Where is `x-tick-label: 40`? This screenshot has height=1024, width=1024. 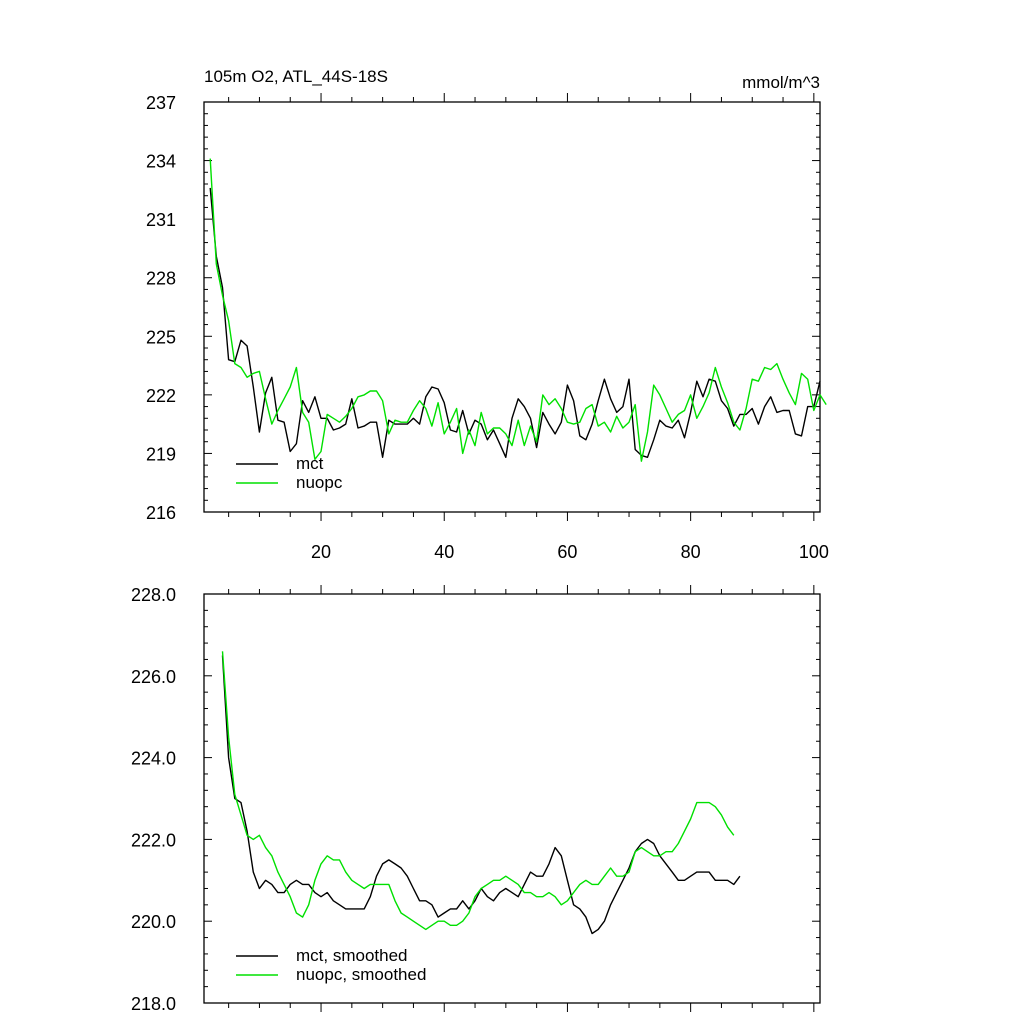
x-tick-label: 40 is located at coordinates (444, 552).